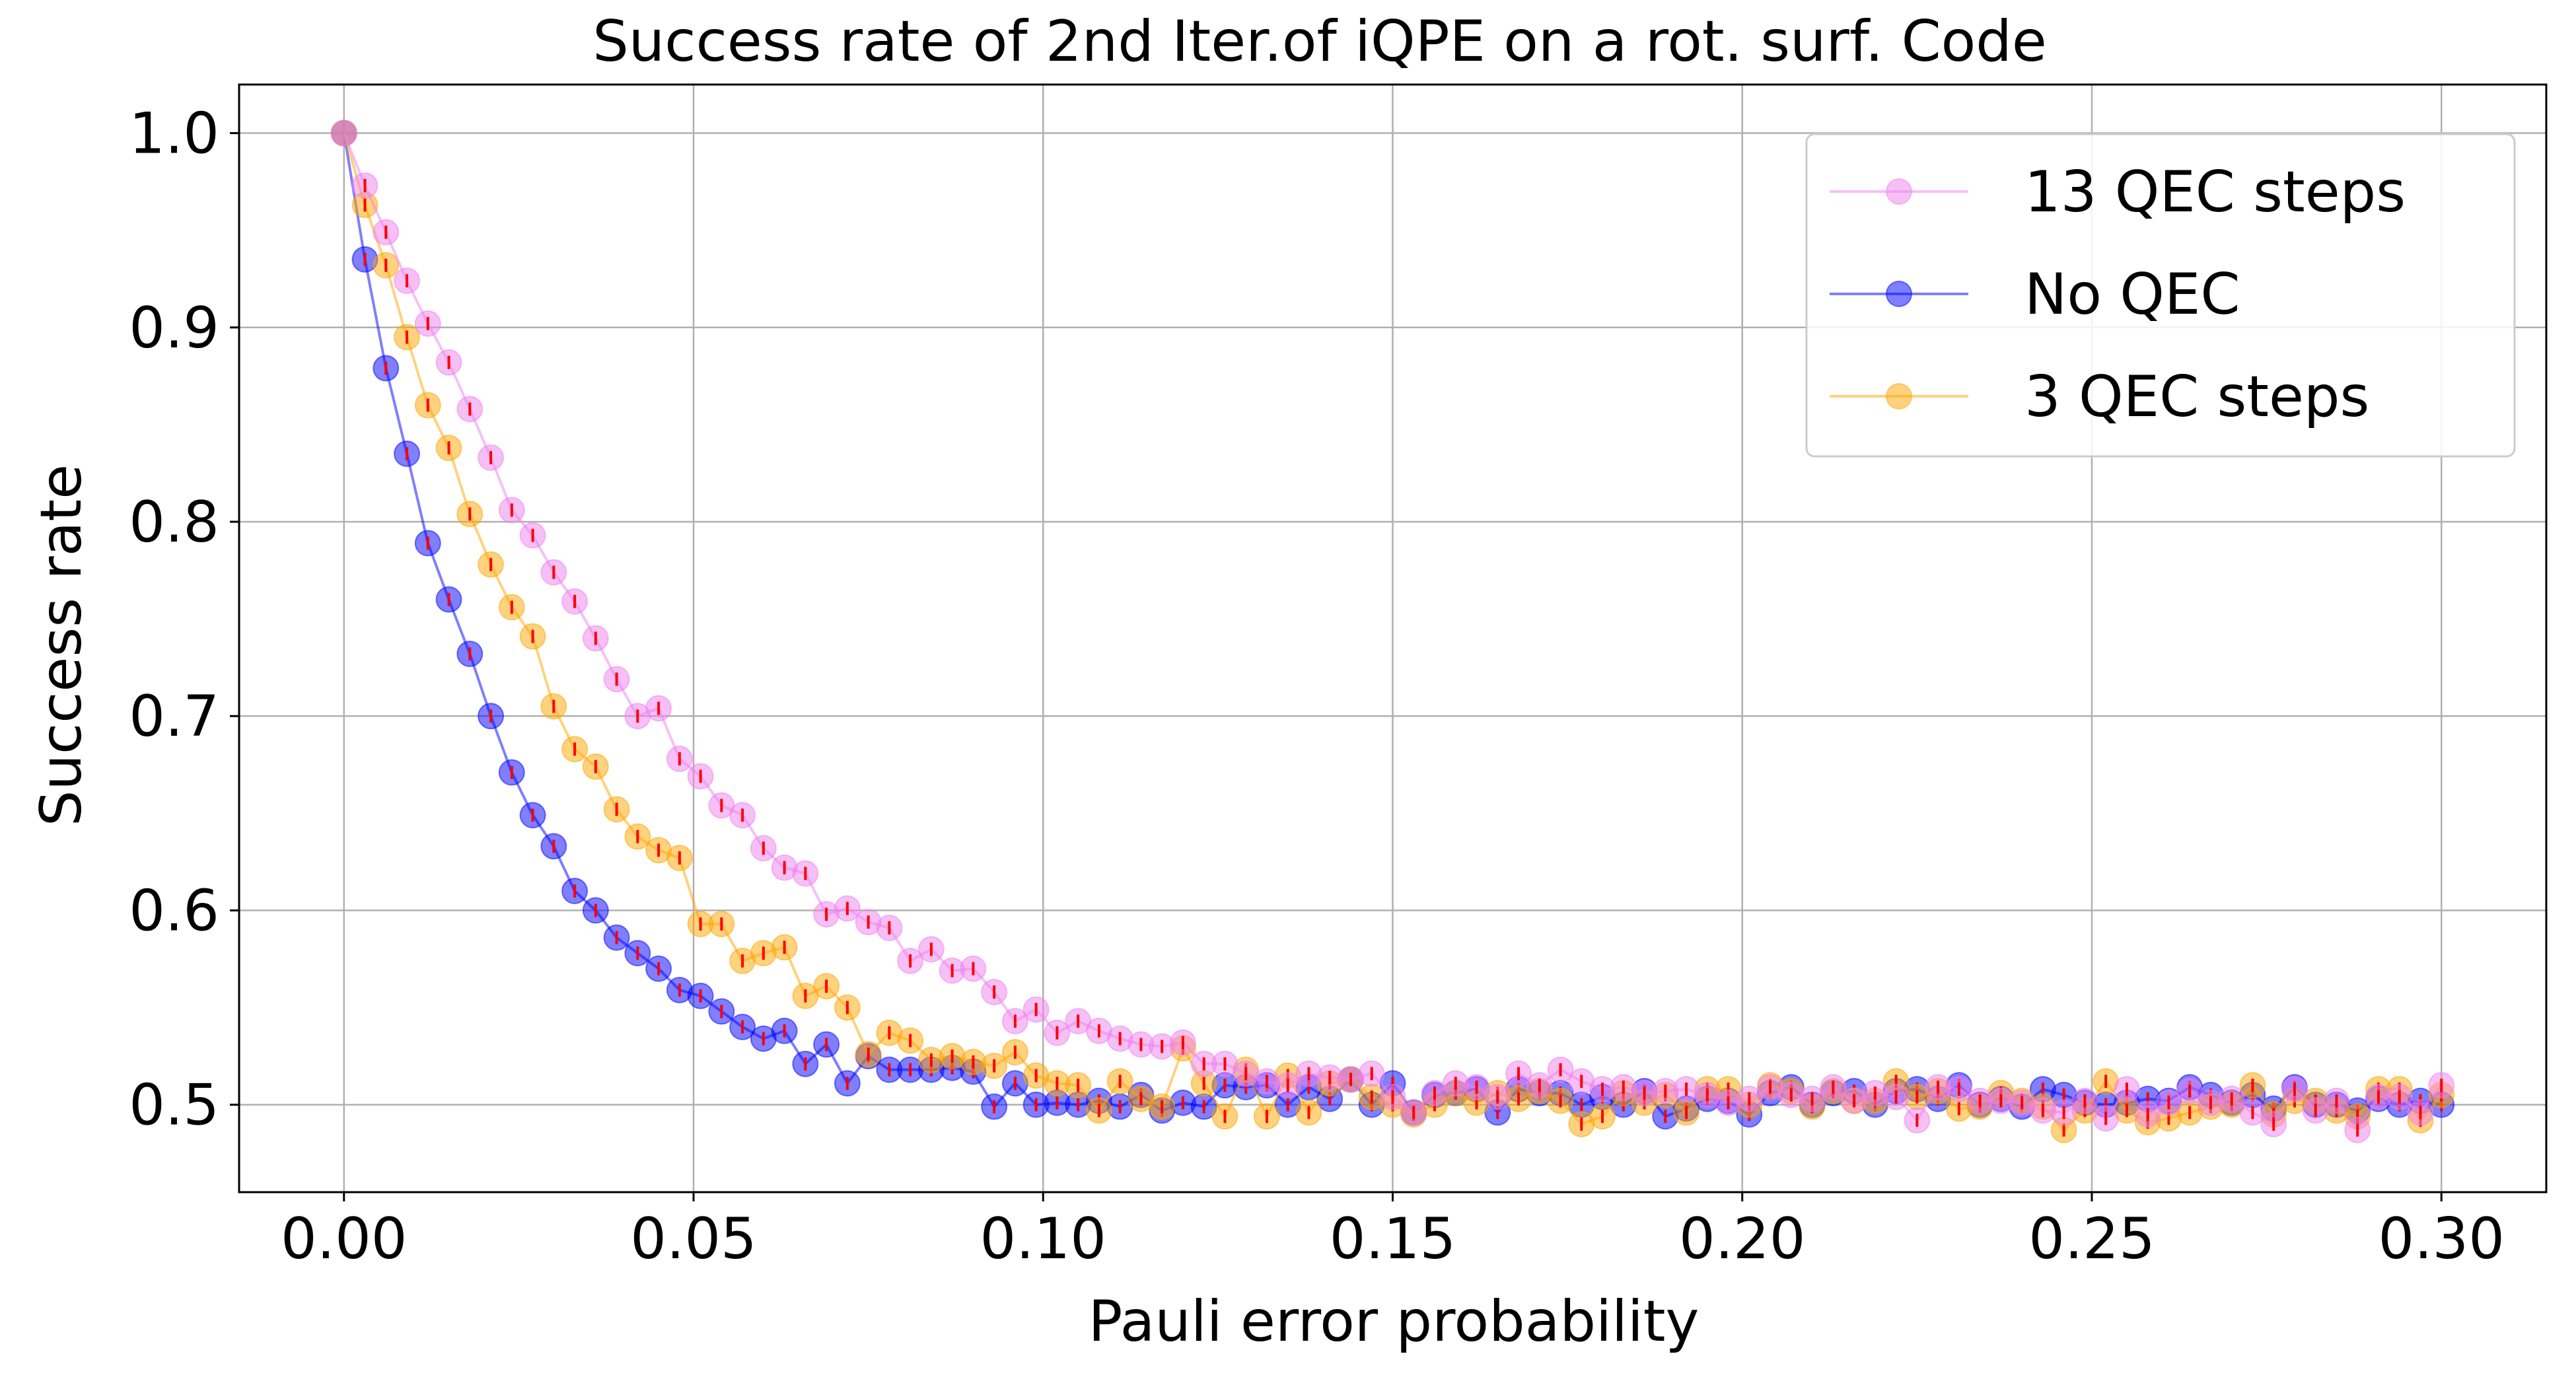  I want to click on legend: 13 QEC steps No QEC 3 QEC steps, so click(2160, 295).